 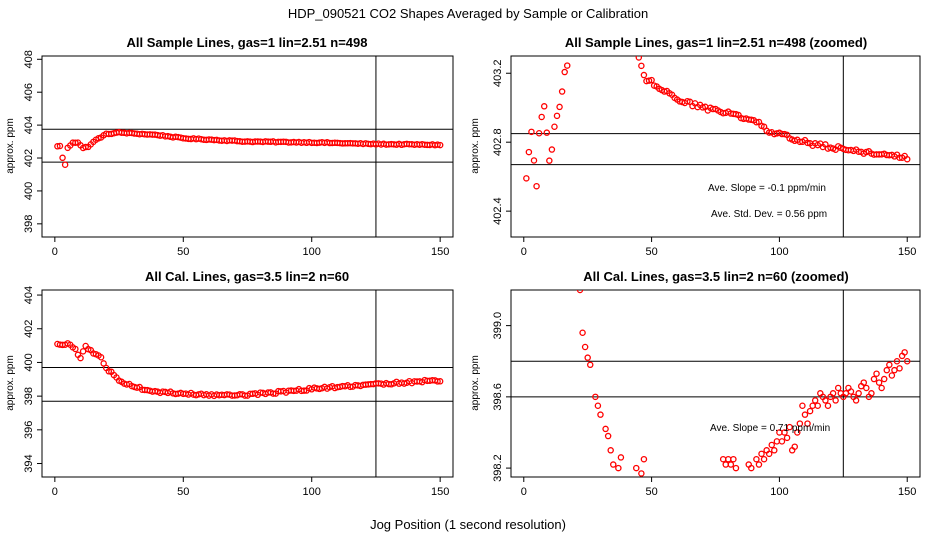 I want to click on y-axis-label: approx. ppm, so click(x=475, y=383).